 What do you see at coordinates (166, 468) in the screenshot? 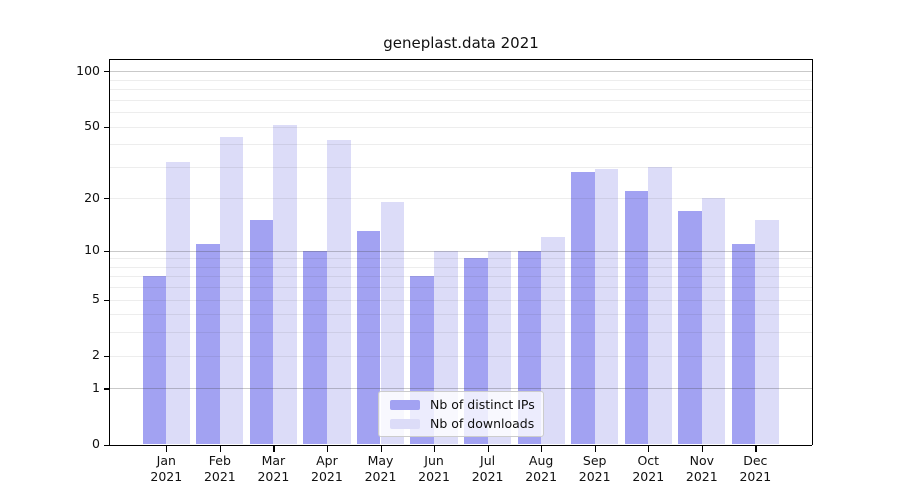
I see `x-tick-label: Jan 2021` at bounding box center [166, 468].